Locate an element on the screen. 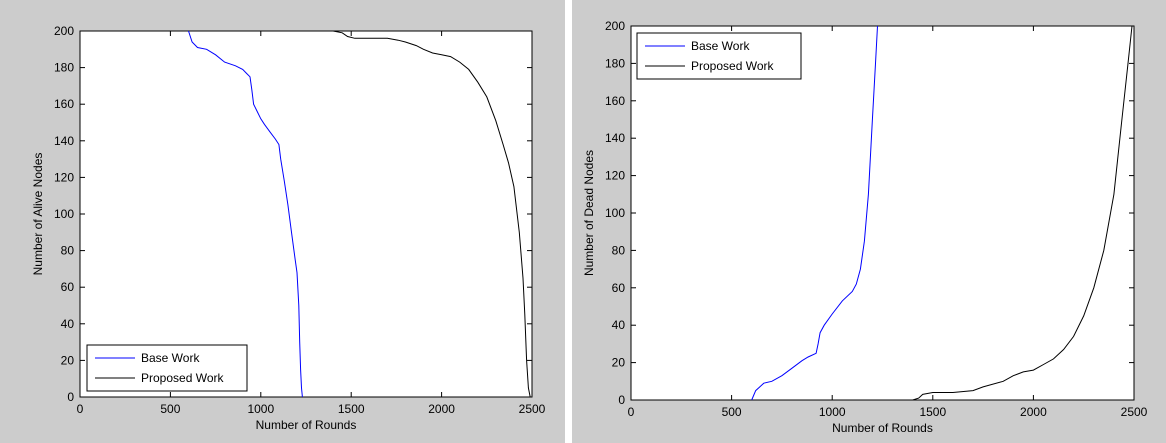 The width and height of the screenshot is (1166, 443). series-line-proposed-work is located at coordinates (432, 214).